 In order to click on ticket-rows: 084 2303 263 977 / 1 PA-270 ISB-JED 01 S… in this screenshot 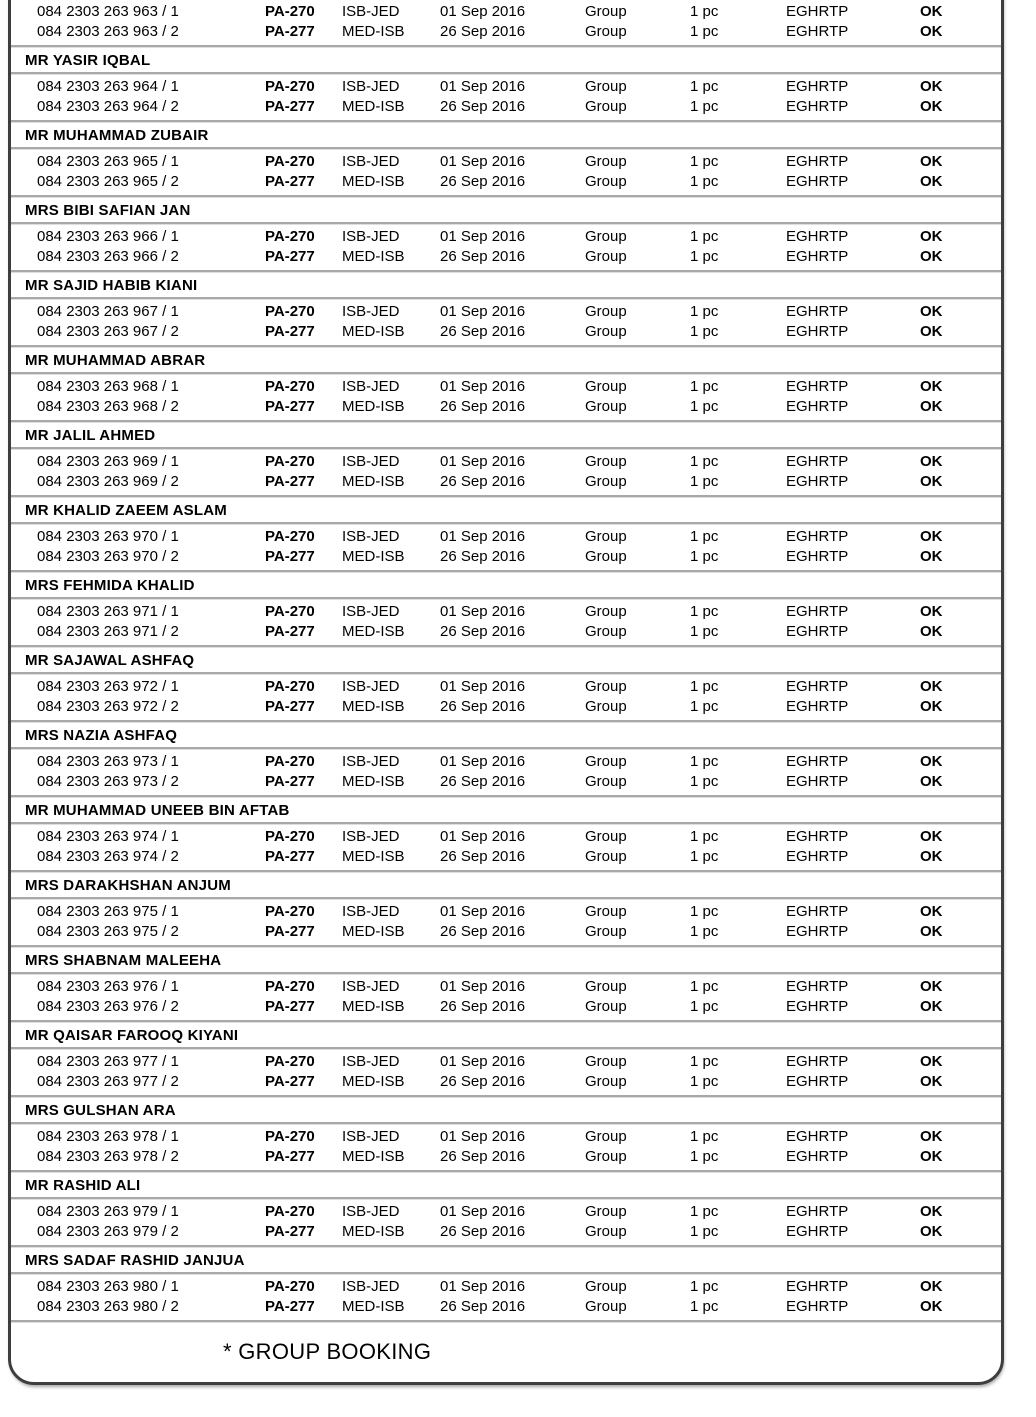, I will do `click(506, 1072)`.